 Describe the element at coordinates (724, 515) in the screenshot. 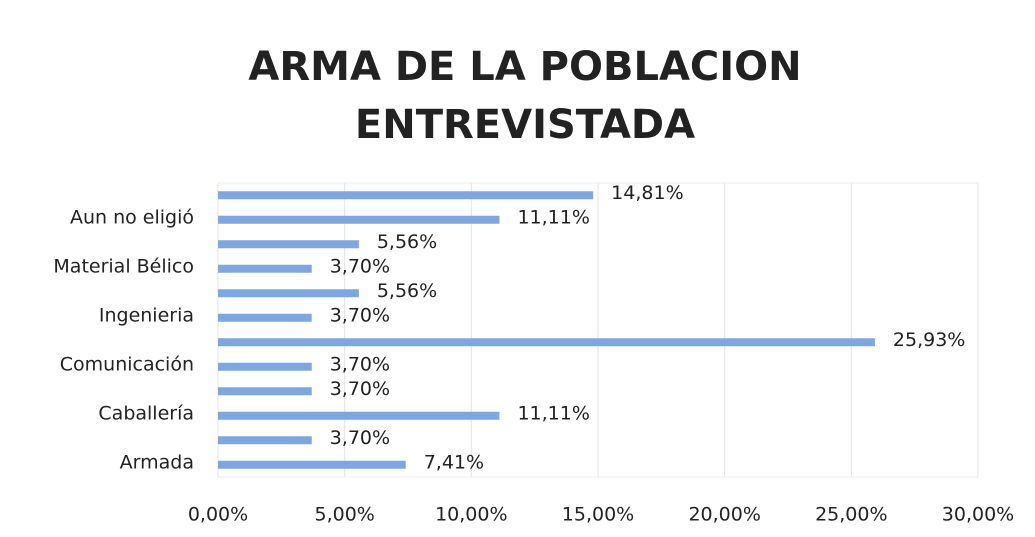

I see `x-tick-label: 20,00%` at that location.